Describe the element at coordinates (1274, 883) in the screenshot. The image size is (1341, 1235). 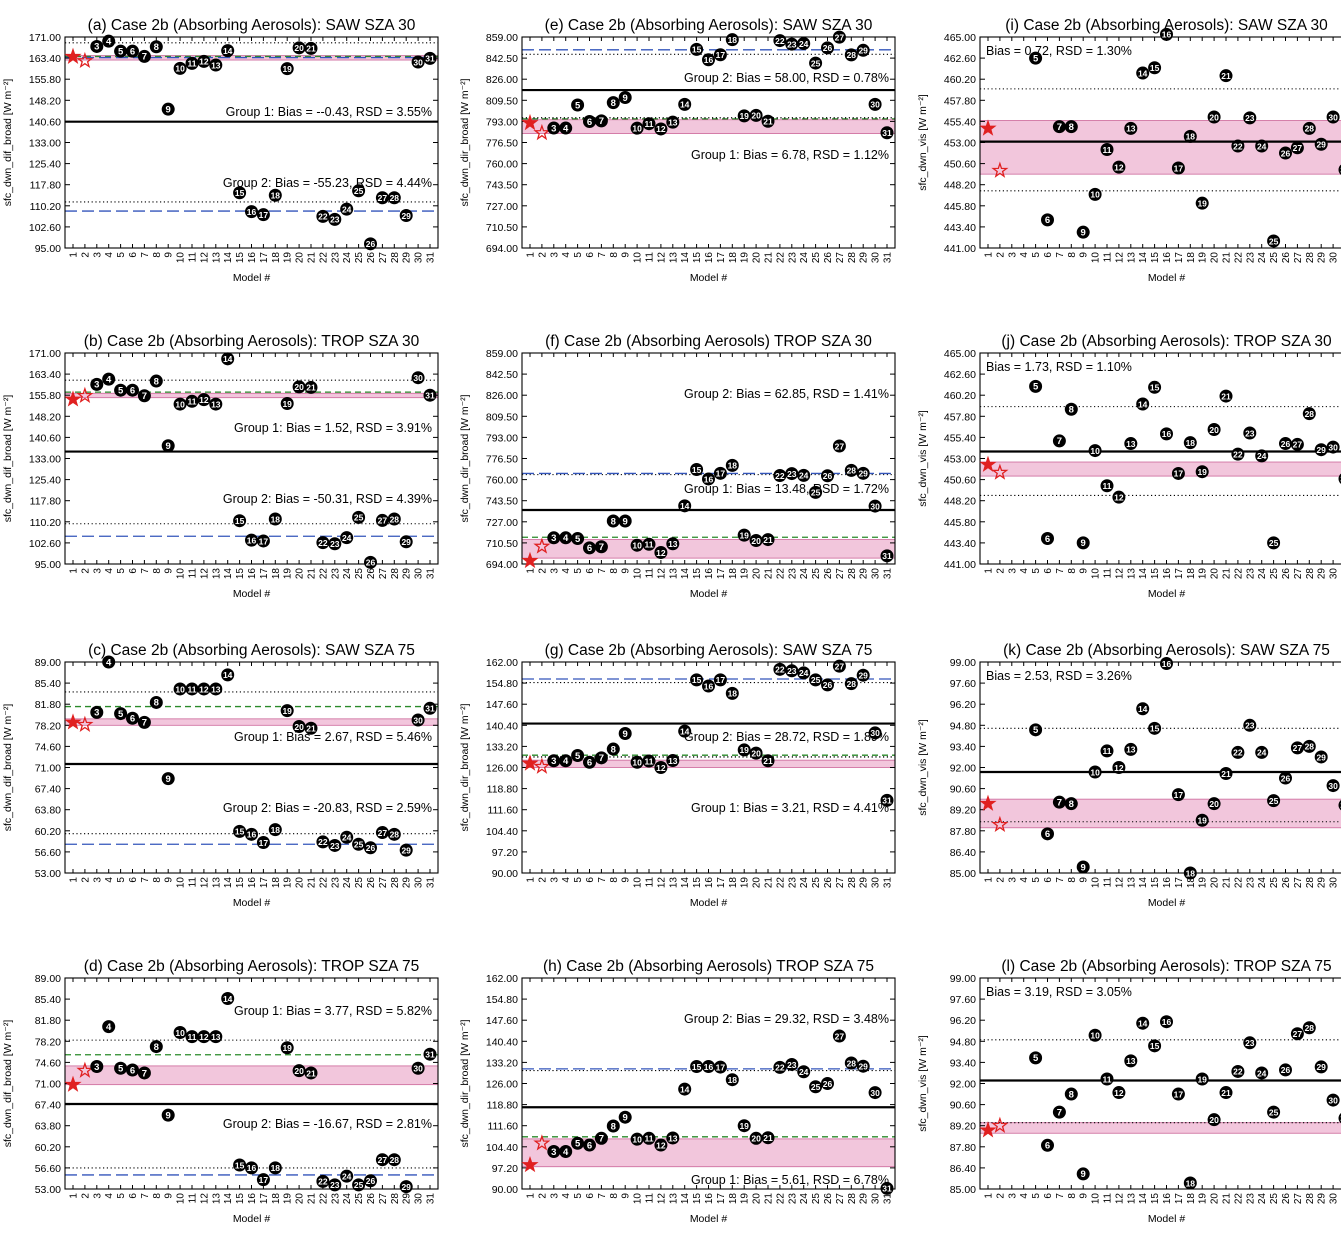
I see `x-tick-label: 25` at that location.